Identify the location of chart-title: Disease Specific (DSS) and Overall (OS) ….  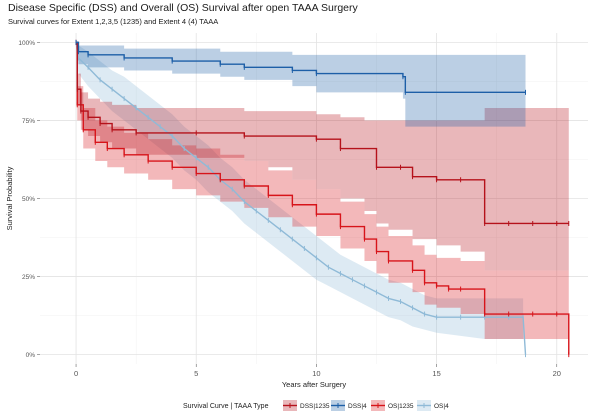
(183, 8).